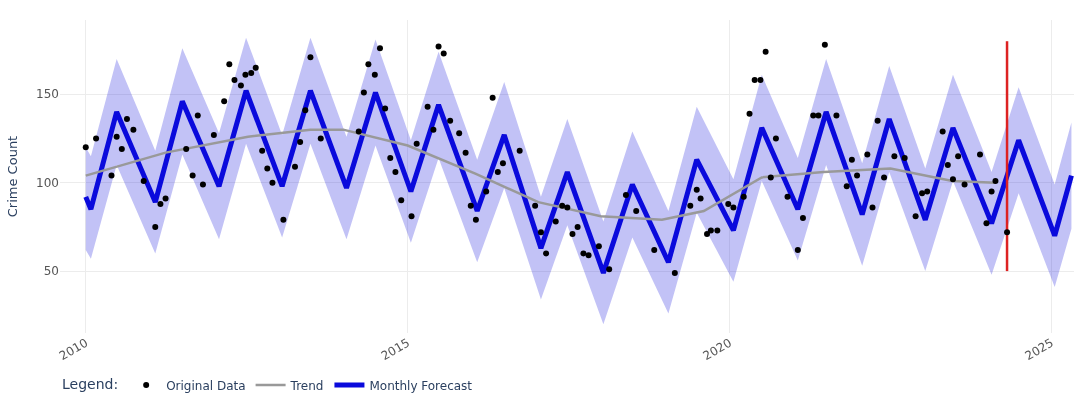  What do you see at coordinates (47, 94) in the screenshot?
I see `y-tick-label: 150` at bounding box center [47, 94].